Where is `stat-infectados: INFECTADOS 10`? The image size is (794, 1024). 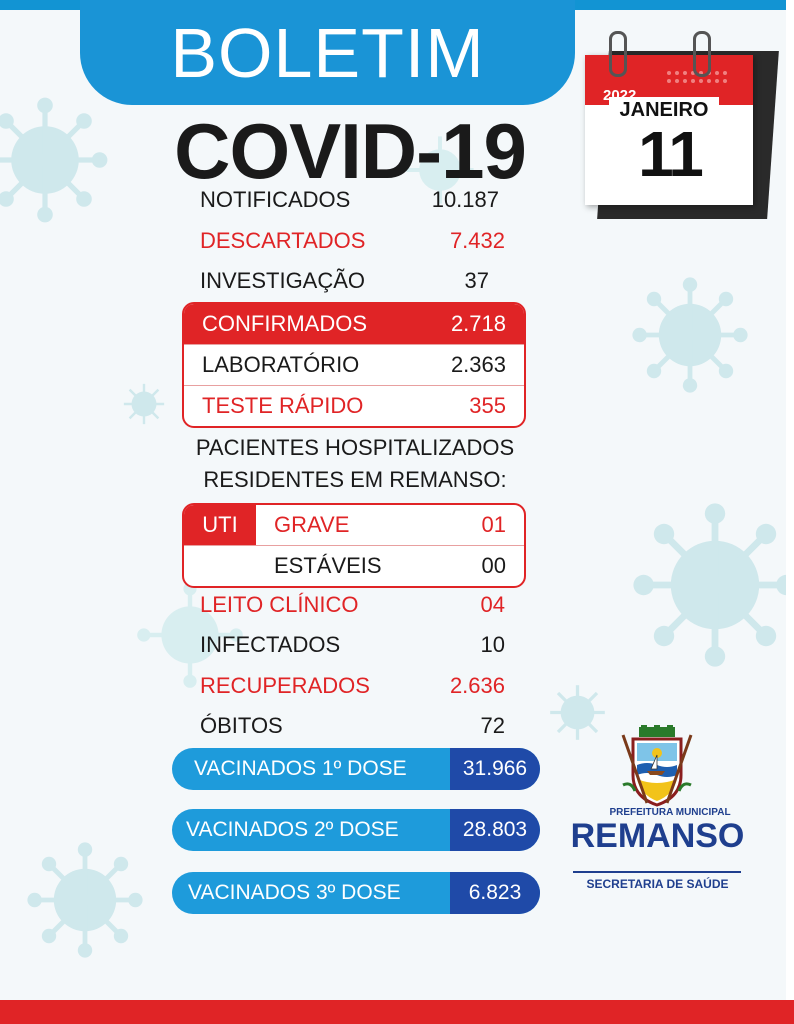 stat-infectados: INFECTADOS 10 is located at coordinates (352, 645).